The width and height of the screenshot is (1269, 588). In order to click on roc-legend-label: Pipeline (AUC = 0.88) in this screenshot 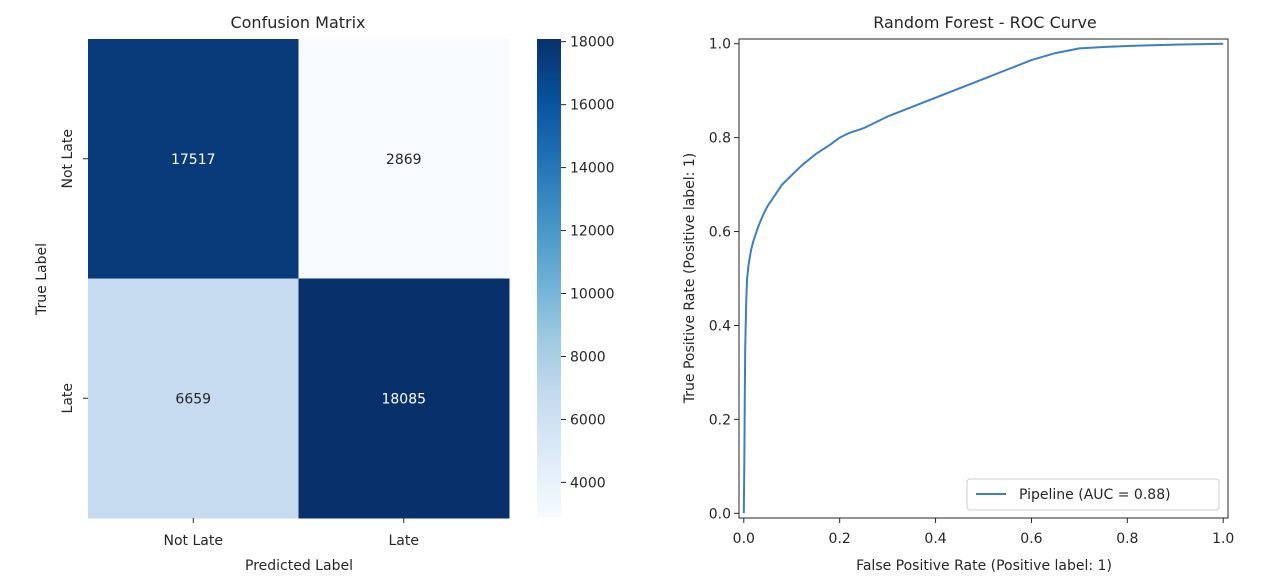, I will do `click(1095, 495)`.